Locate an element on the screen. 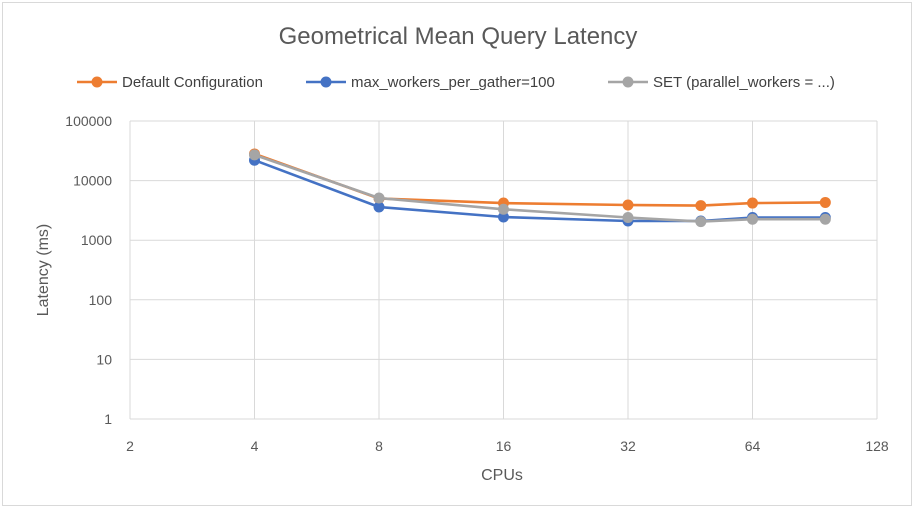 The height and width of the screenshot is (510, 916). legend-label: SET (parallel_workers = ...) is located at coordinates (744, 82).